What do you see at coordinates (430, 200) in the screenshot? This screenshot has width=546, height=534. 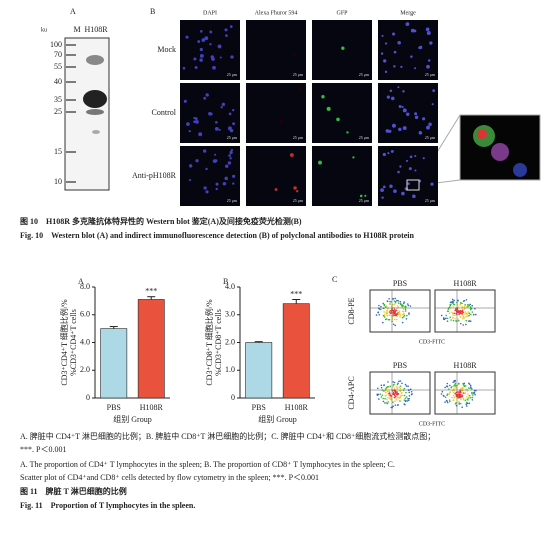 I see `scale-bar: 25 μm` at bounding box center [430, 200].